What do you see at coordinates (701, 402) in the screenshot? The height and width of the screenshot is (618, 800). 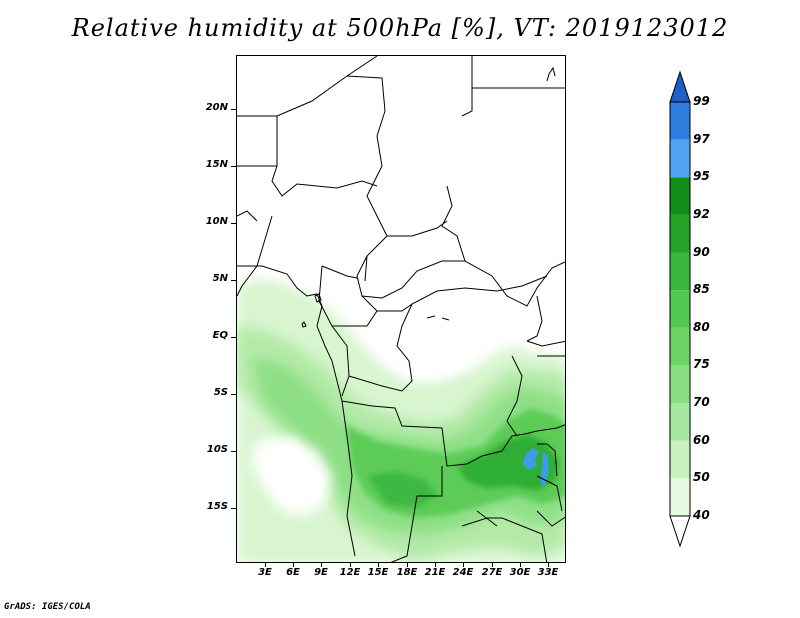 I see `colorbar-label: 70` at bounding box center [701, 402].